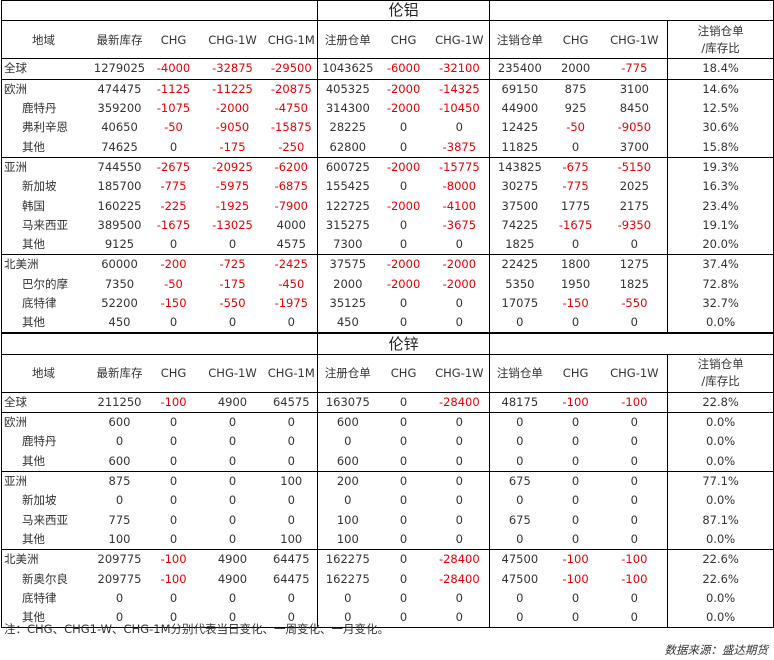 The width and height of the screenshot is (774, 660). Describe the element at coordinates (232, 224) in the screenshot. I see `value-cell: -13025` at that location.